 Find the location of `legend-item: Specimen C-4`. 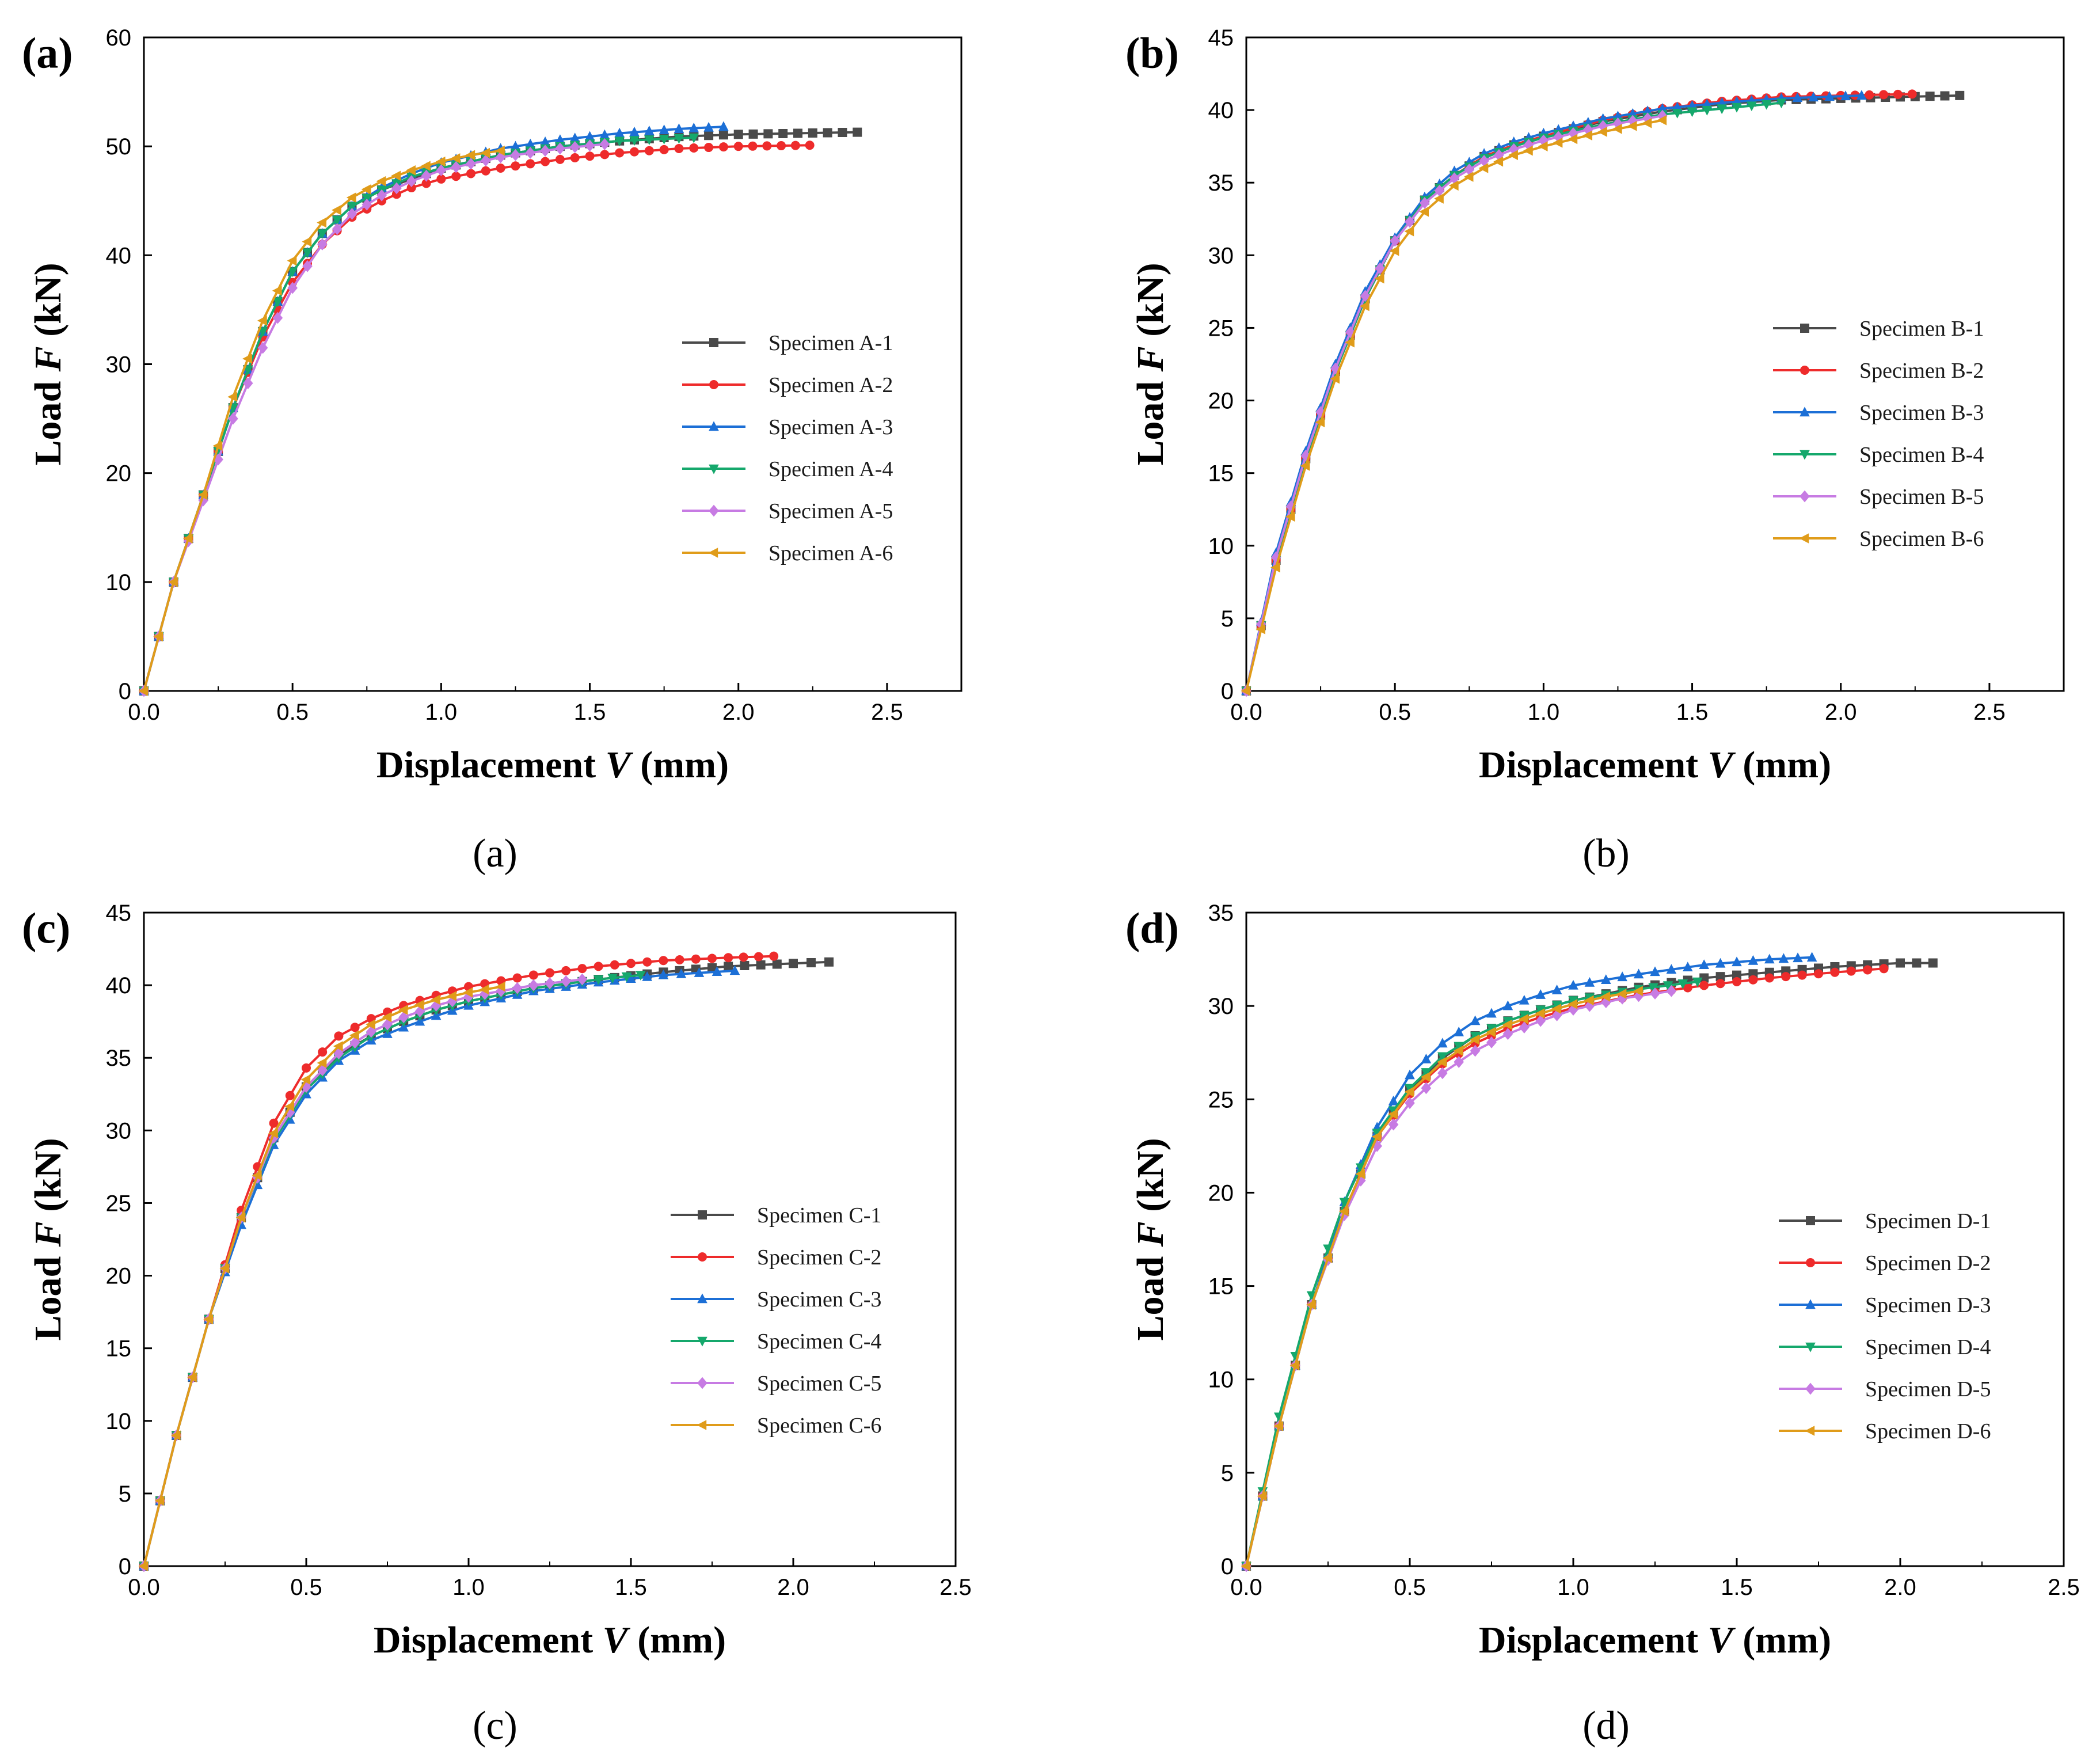

legend-item: Specimen C-4 is located at coordinates (776, 1341).